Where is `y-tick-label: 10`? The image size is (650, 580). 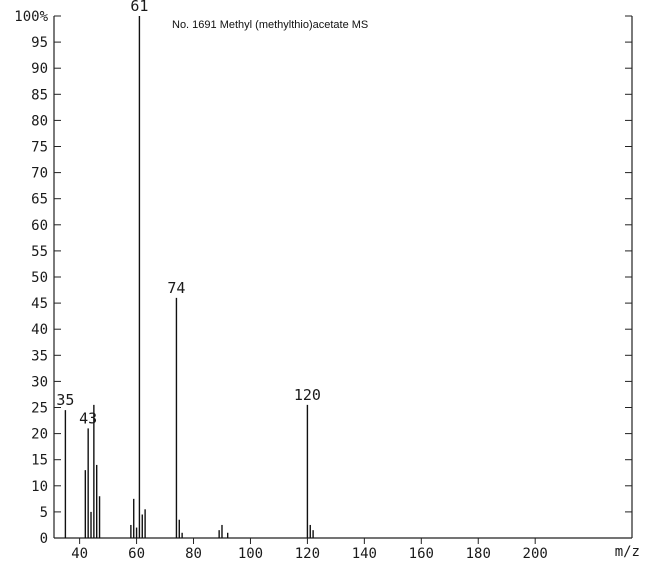 y-tick-label: 10 is located at coordinates (39, 487).